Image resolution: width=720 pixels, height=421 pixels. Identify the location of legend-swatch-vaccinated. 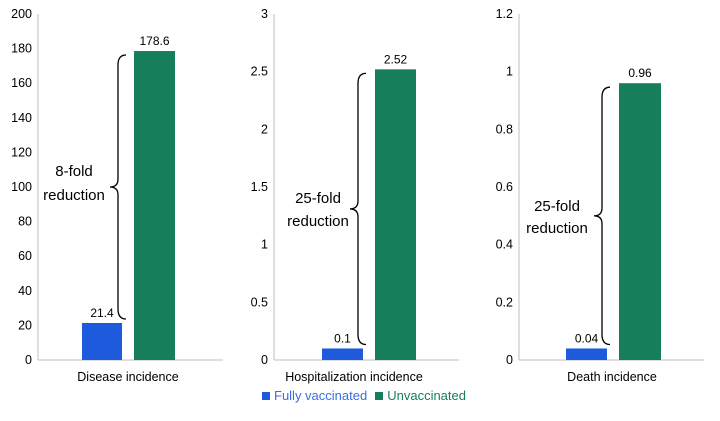
(266, 395).